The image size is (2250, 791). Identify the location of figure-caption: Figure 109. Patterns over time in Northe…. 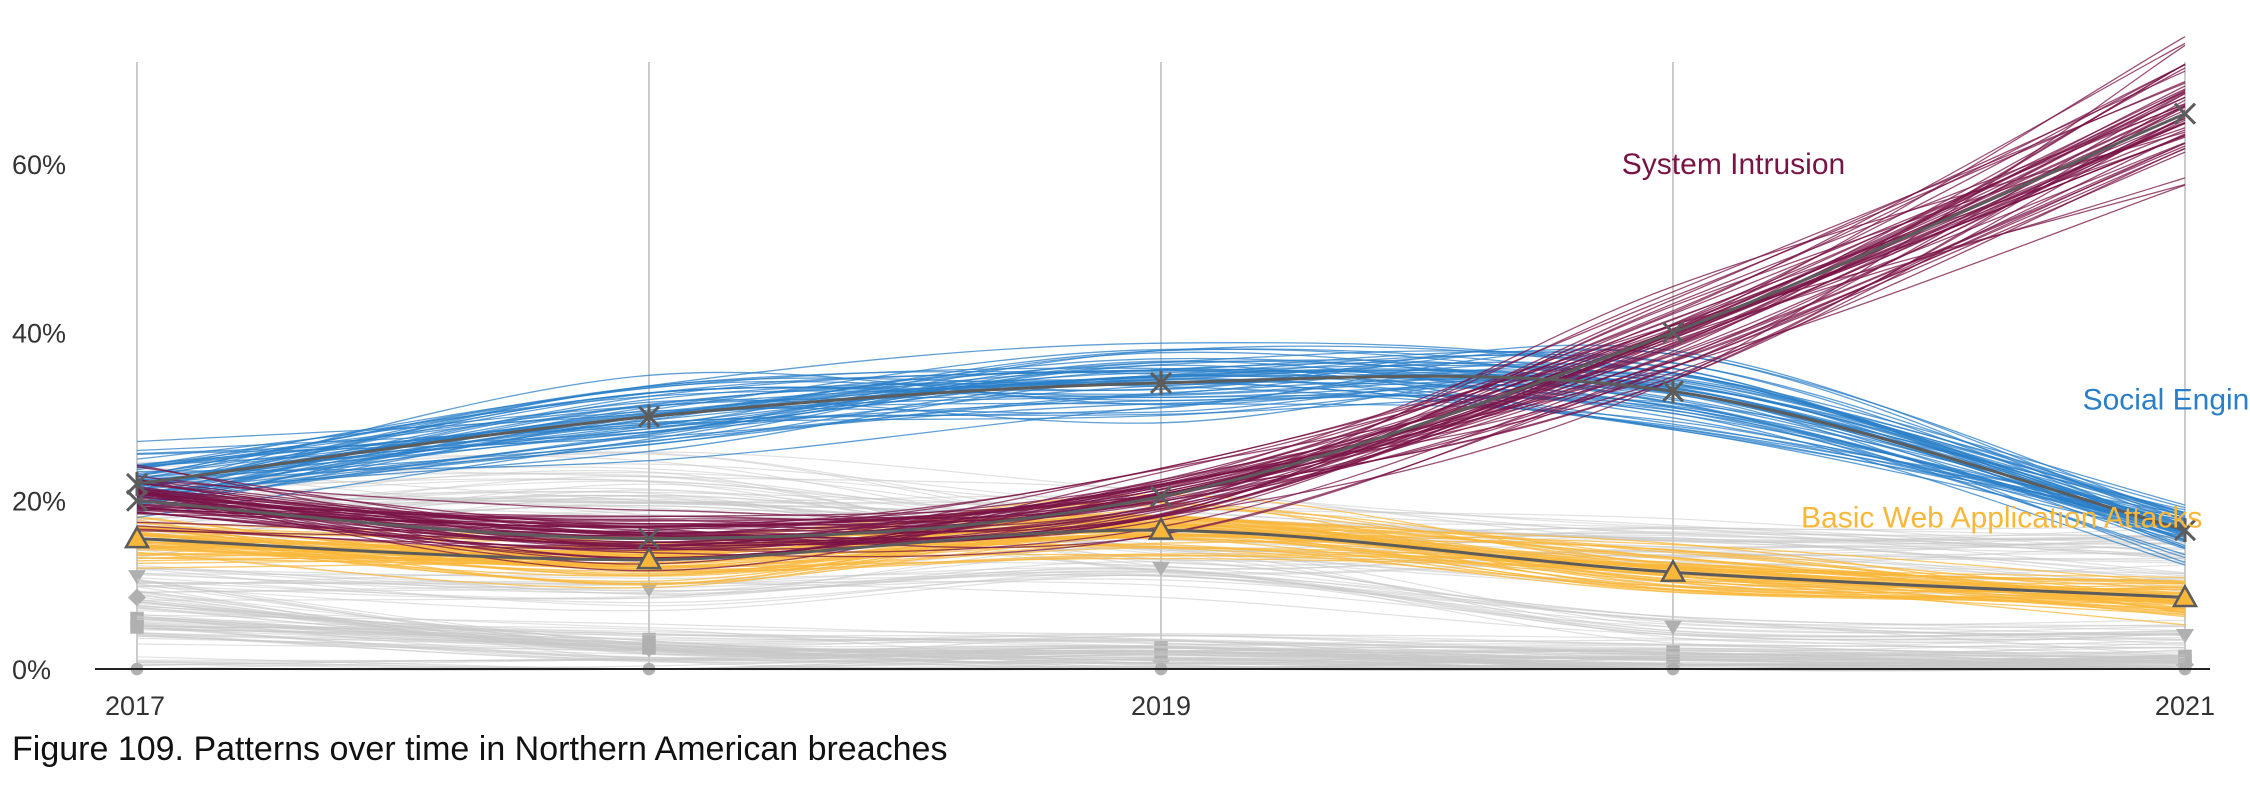
(480, 749).